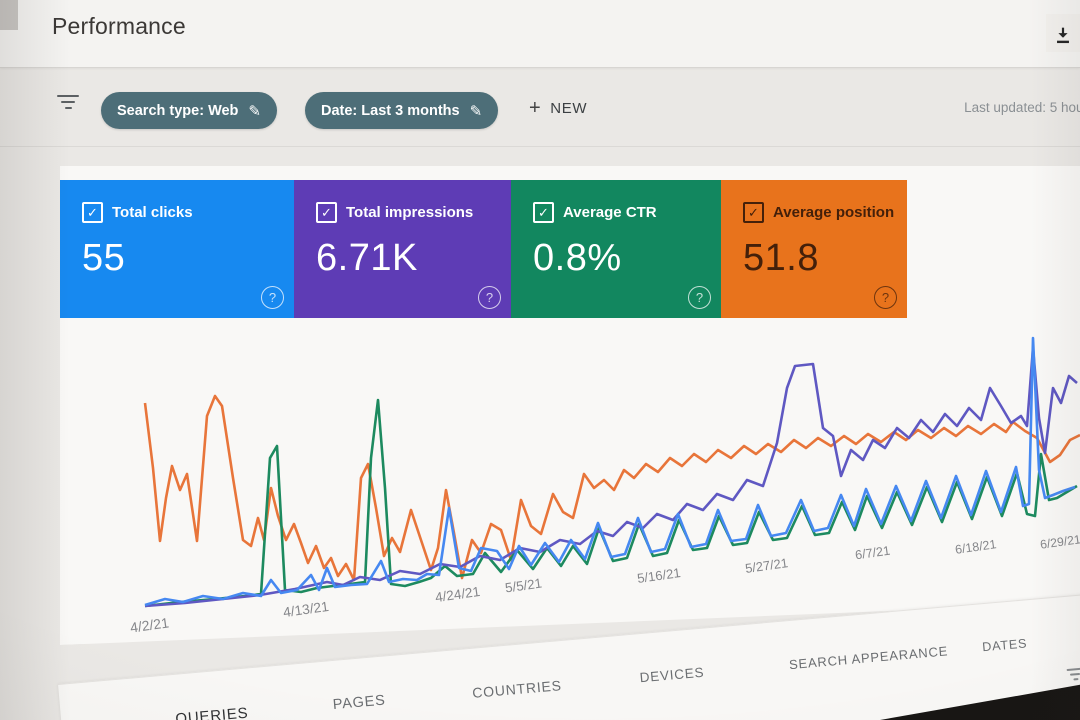  Describe the element at coordinates (177, 249) in the screenshot. I see `metric-card-total-clicks: ✓ Total clicks 55?` at that location.